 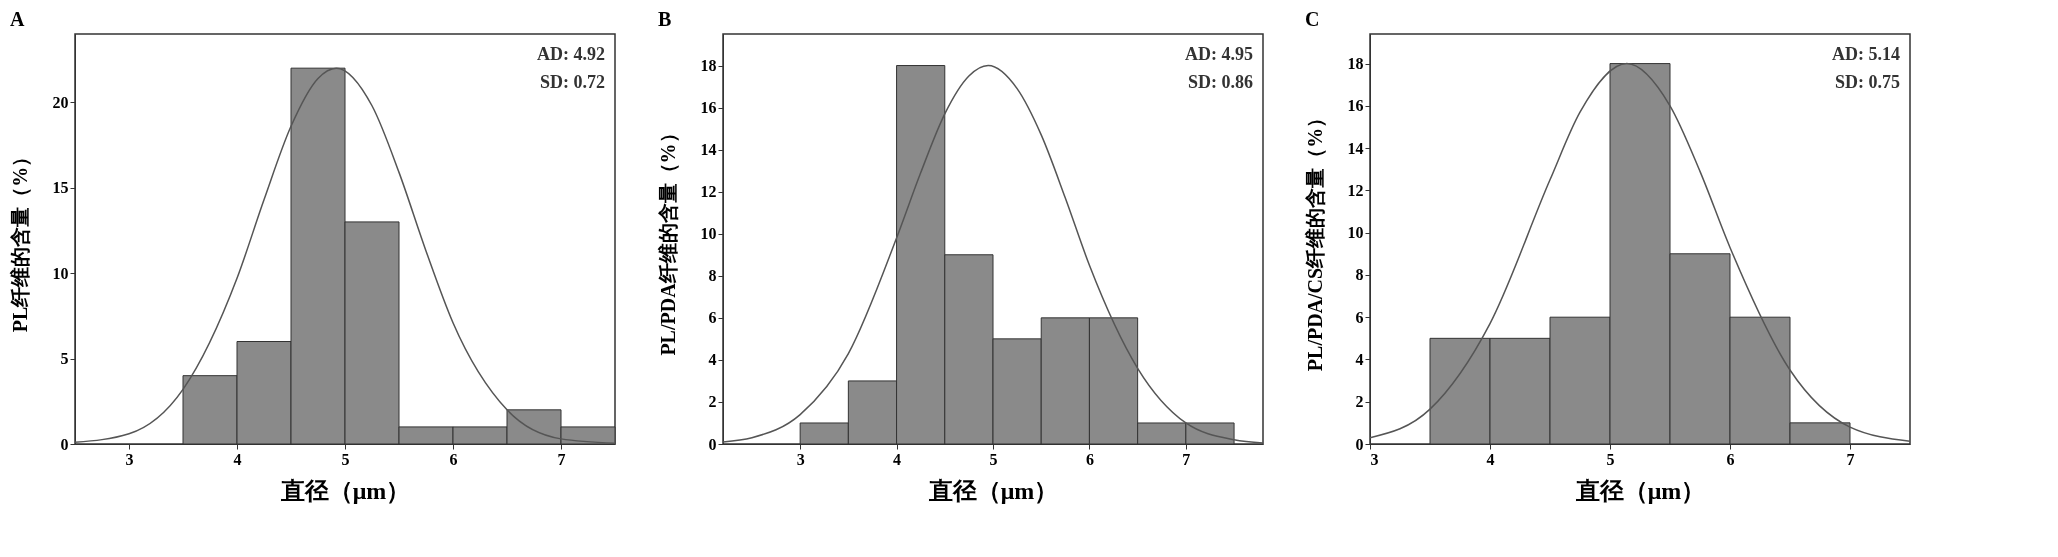 I want to click on chart-title: A, so click(x=17, y=19).